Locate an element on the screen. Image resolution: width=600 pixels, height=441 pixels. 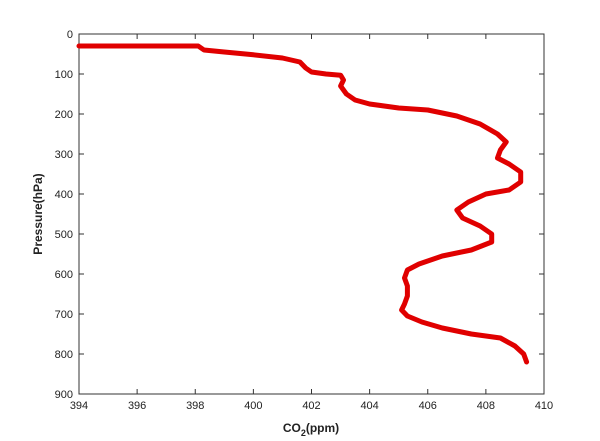
x-tick-label: 408 is located at coordinates (486, 406).